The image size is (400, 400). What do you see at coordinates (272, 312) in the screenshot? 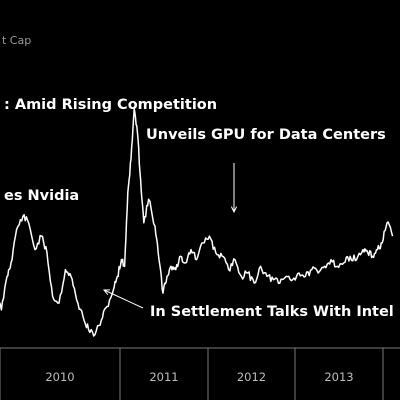
I see `annotation-label: In Settlement Talks With Intel` at bounding box center [272, 312].